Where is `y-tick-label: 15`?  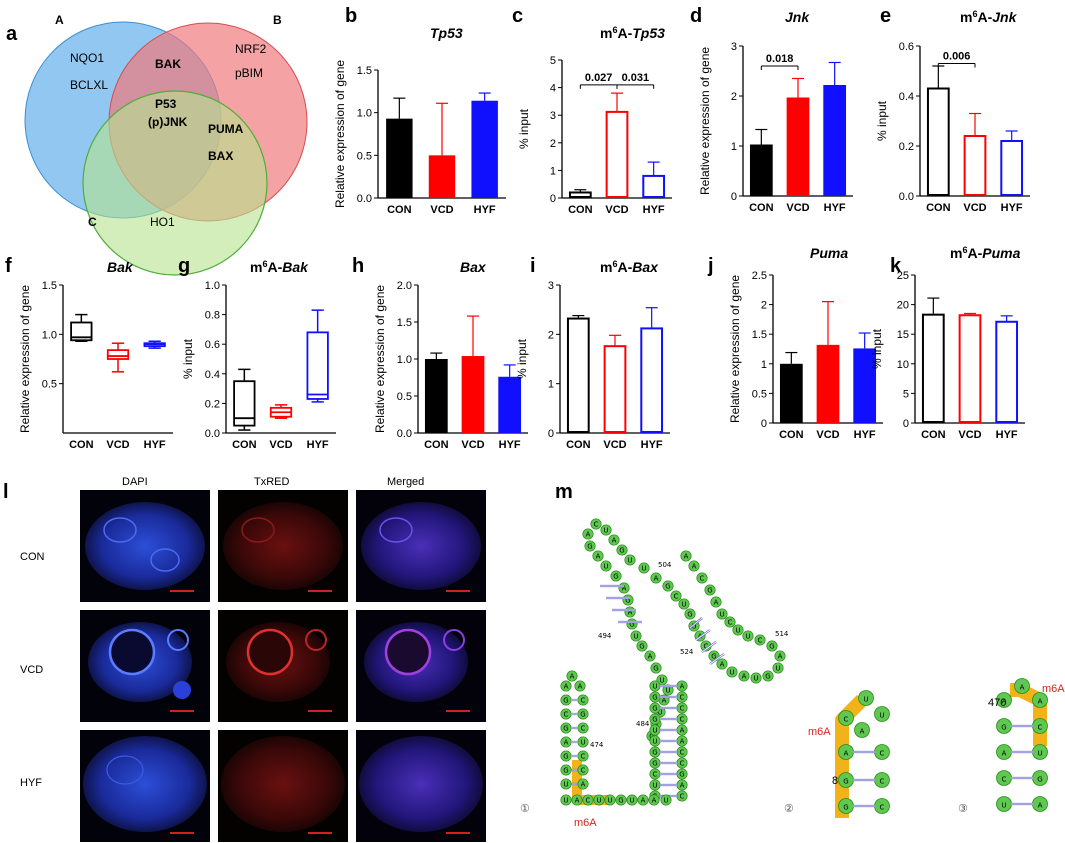
y-tick-label: 15 is located at coordinates (903, 335).